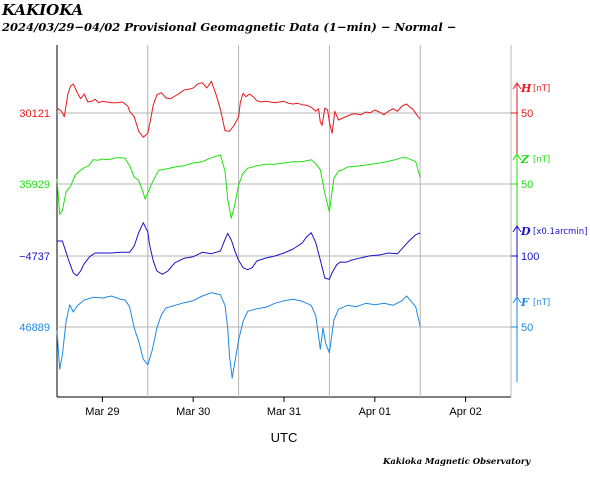 Image resolution: width=590 pixels, height=483 pixels. What do you see at coordinates (525, 159) in the screenshot?
I see `component-letter-z: Z` at bounding box center [525, 159].